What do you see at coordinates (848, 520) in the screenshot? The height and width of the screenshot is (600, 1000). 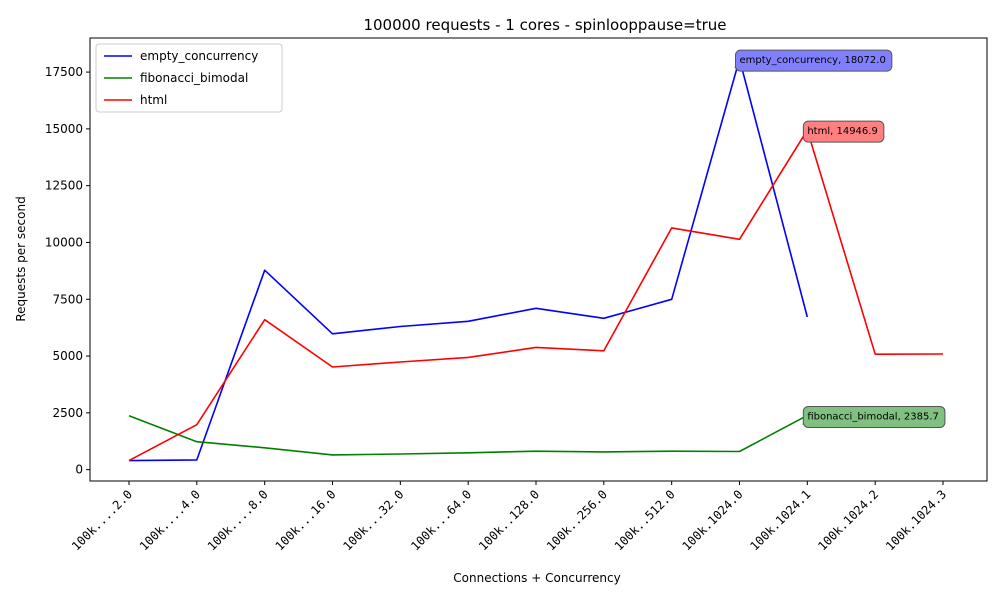 I see `x-tick-label: 100k.1024.2` at bounding box center [848, 520].